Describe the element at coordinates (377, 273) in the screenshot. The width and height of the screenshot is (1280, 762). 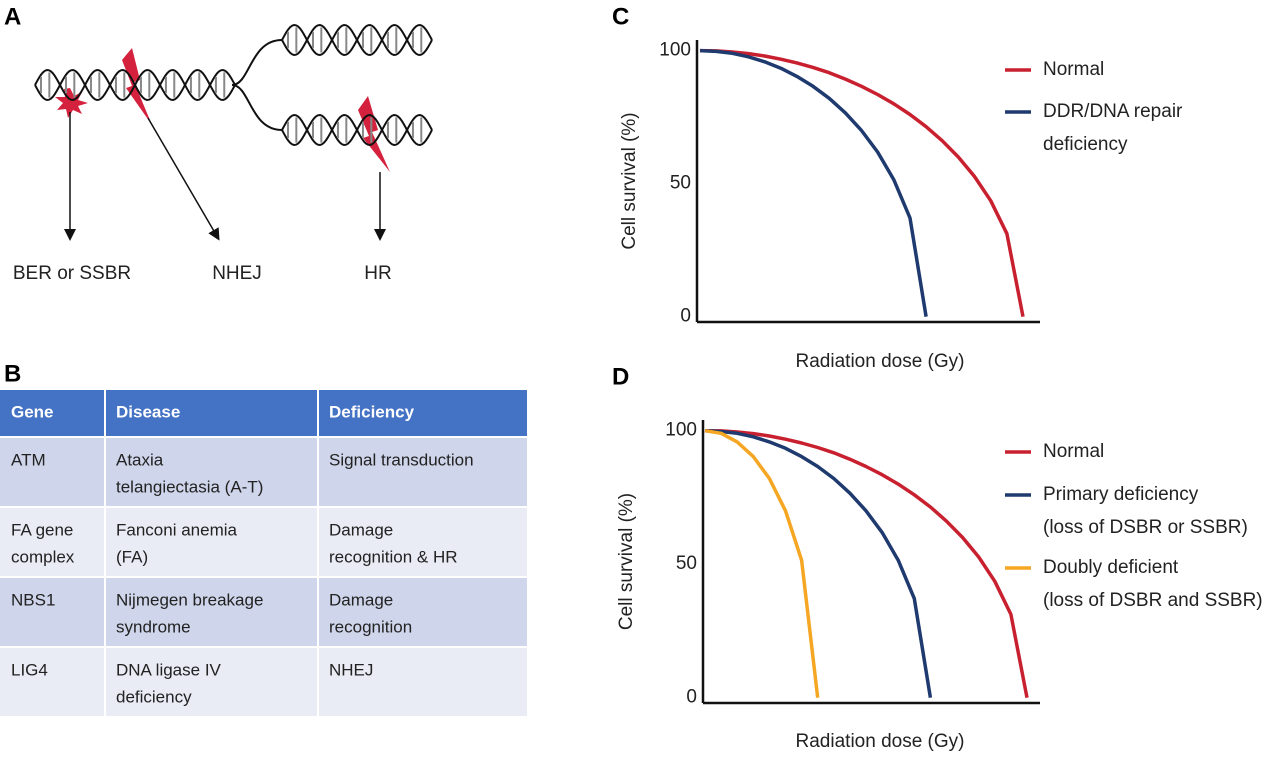
I see `pathway-label: HR` at that location.